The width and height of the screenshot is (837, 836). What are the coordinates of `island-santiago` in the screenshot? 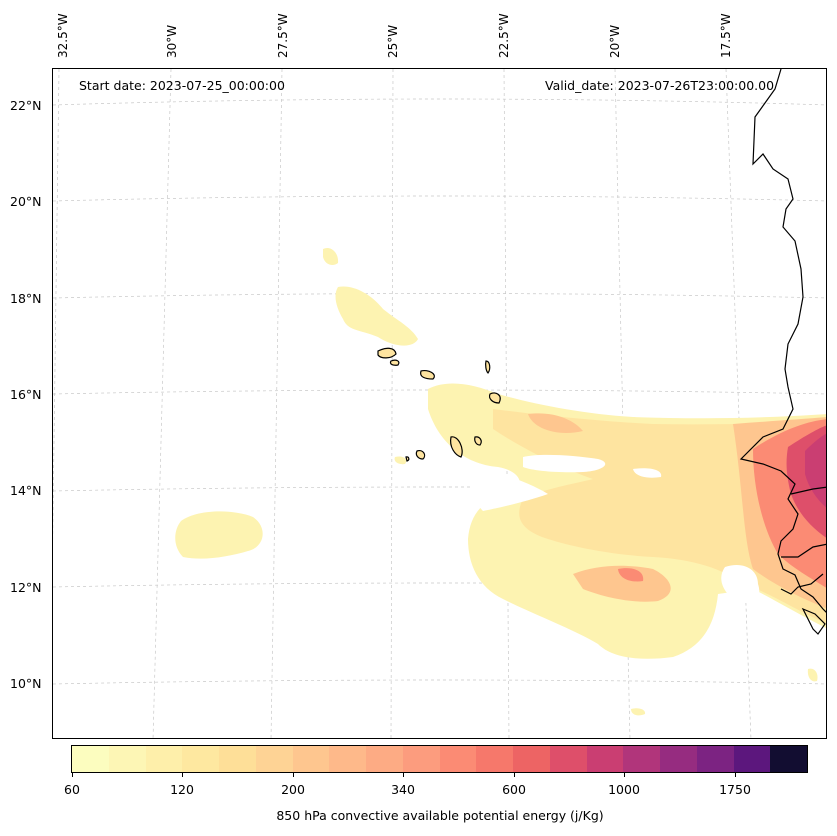 It's located at (456, 447).